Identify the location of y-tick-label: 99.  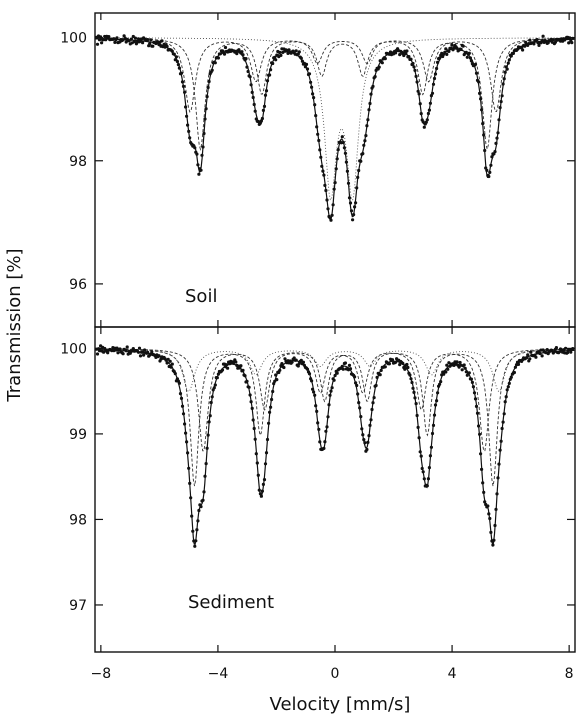
(78, 435).